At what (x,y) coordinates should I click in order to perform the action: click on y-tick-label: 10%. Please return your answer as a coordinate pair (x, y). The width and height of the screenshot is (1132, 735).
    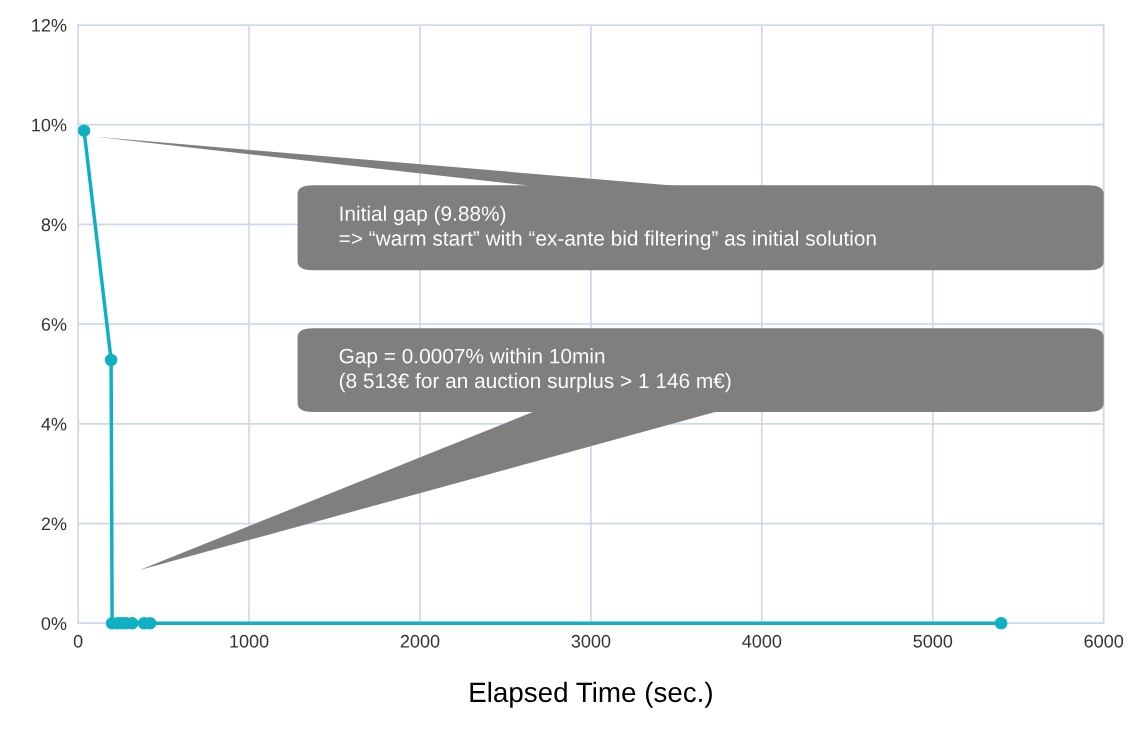
    Looking at the image, I should click on (49, 125).